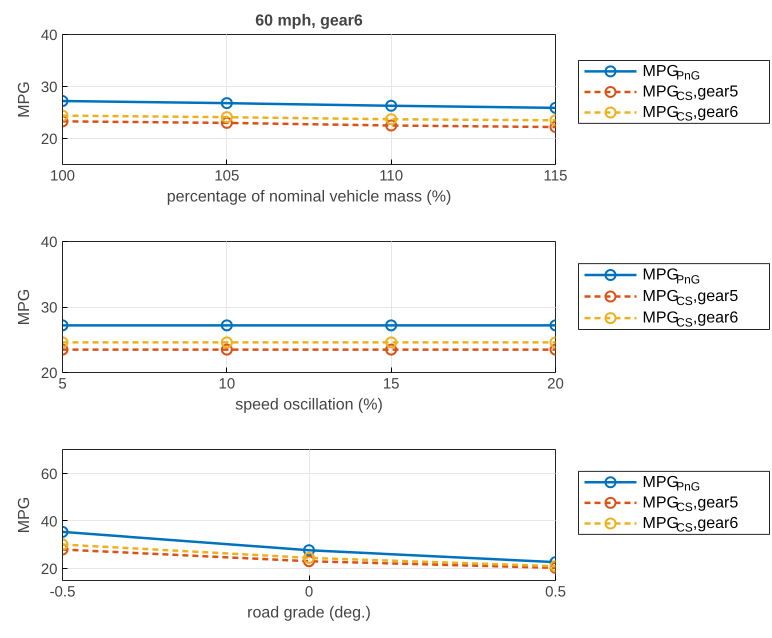 This screenshot has height=638, width=772. Describe the element at coordinates (49, 474) in the screenshot. I see `y-tick-label: 60` at that location.